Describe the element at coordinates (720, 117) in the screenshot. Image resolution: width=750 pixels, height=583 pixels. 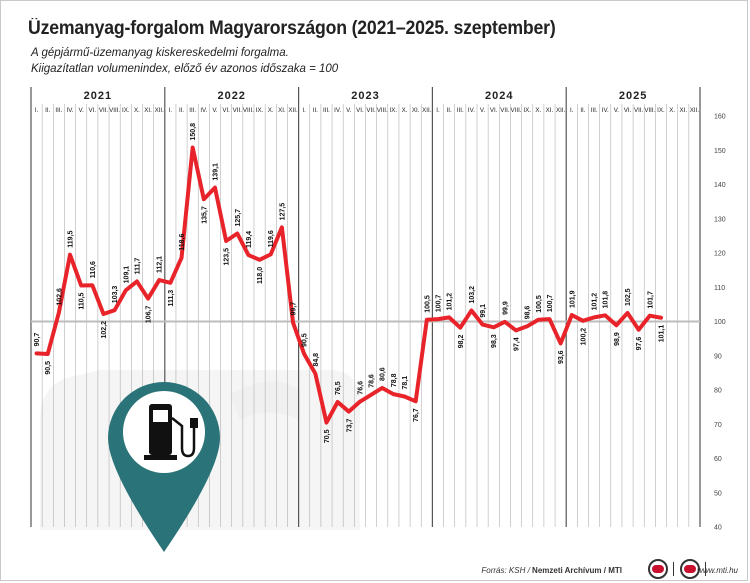
I see `y-tick-label: 160` at that location.